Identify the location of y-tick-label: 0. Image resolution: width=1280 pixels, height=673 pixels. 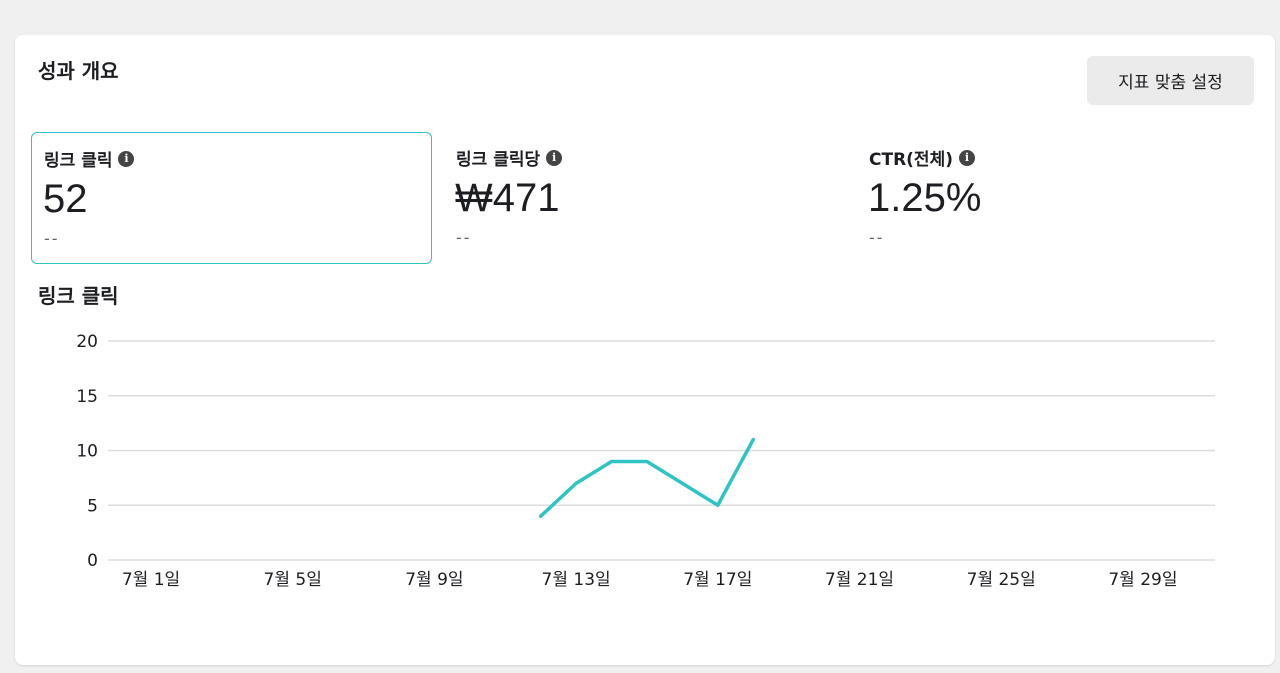
(92, 561).